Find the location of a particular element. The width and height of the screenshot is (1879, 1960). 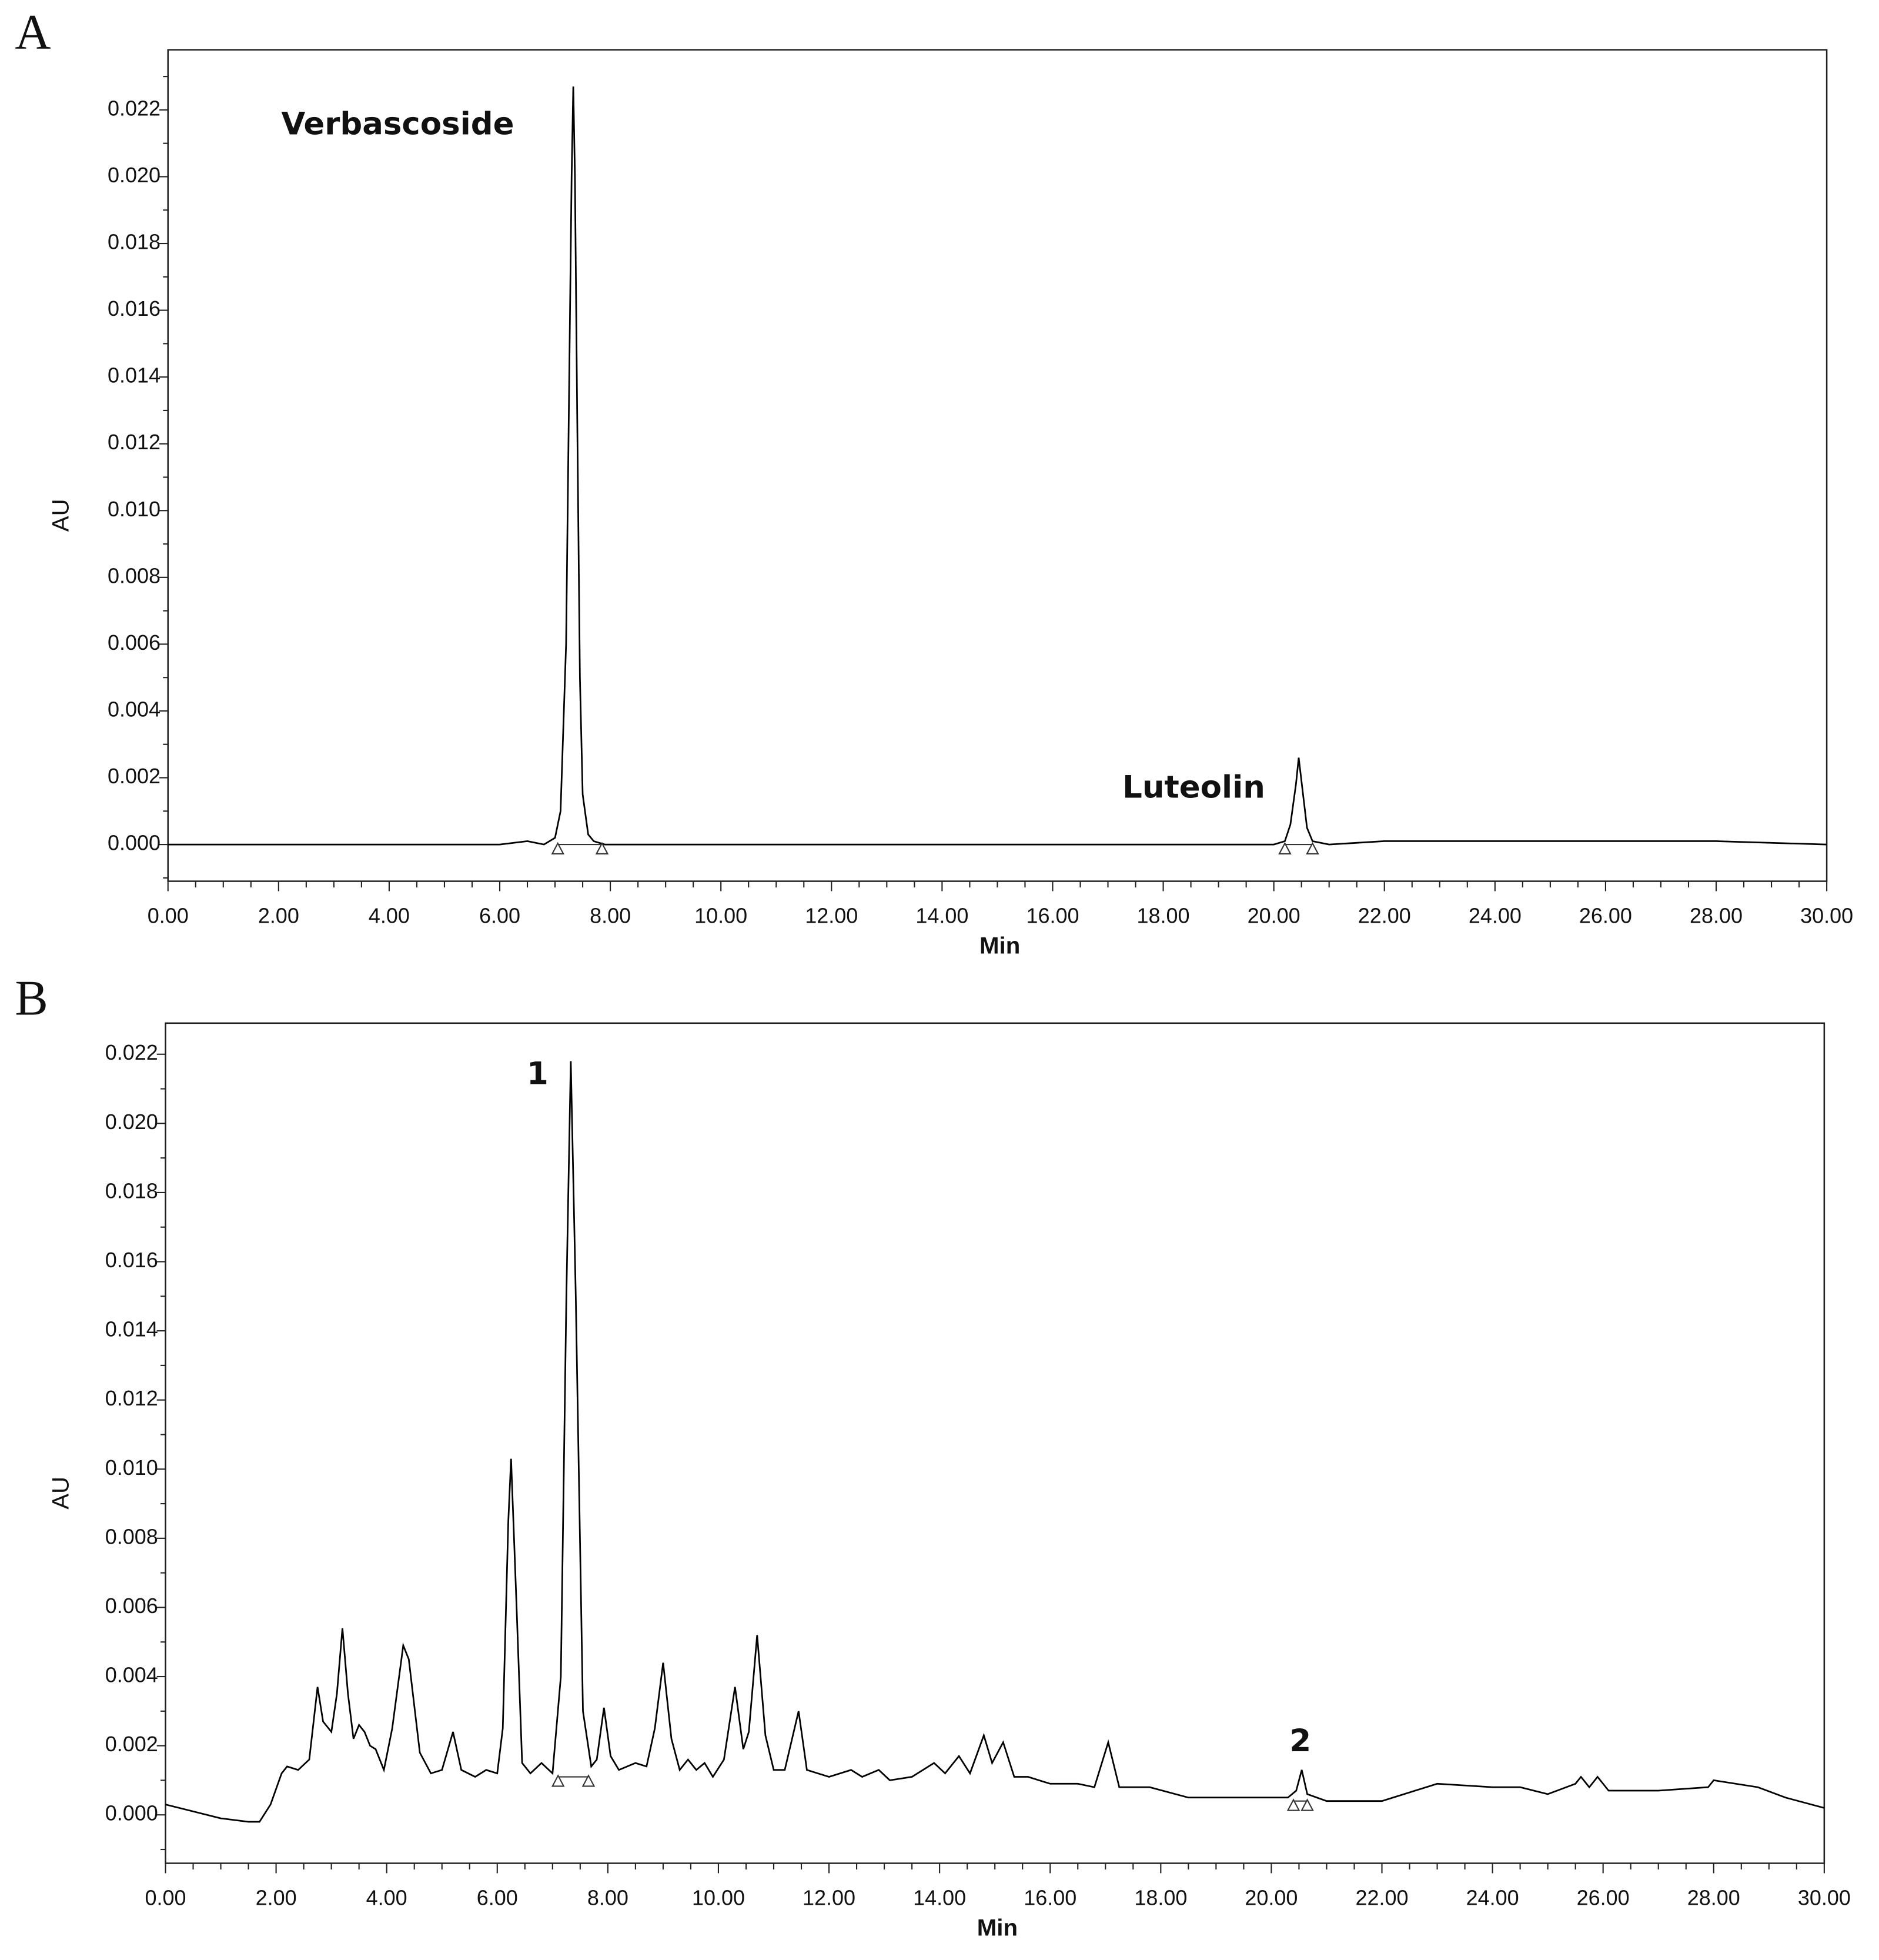

peak-annotation: Verbascoside is located at coordinates (397, 124).